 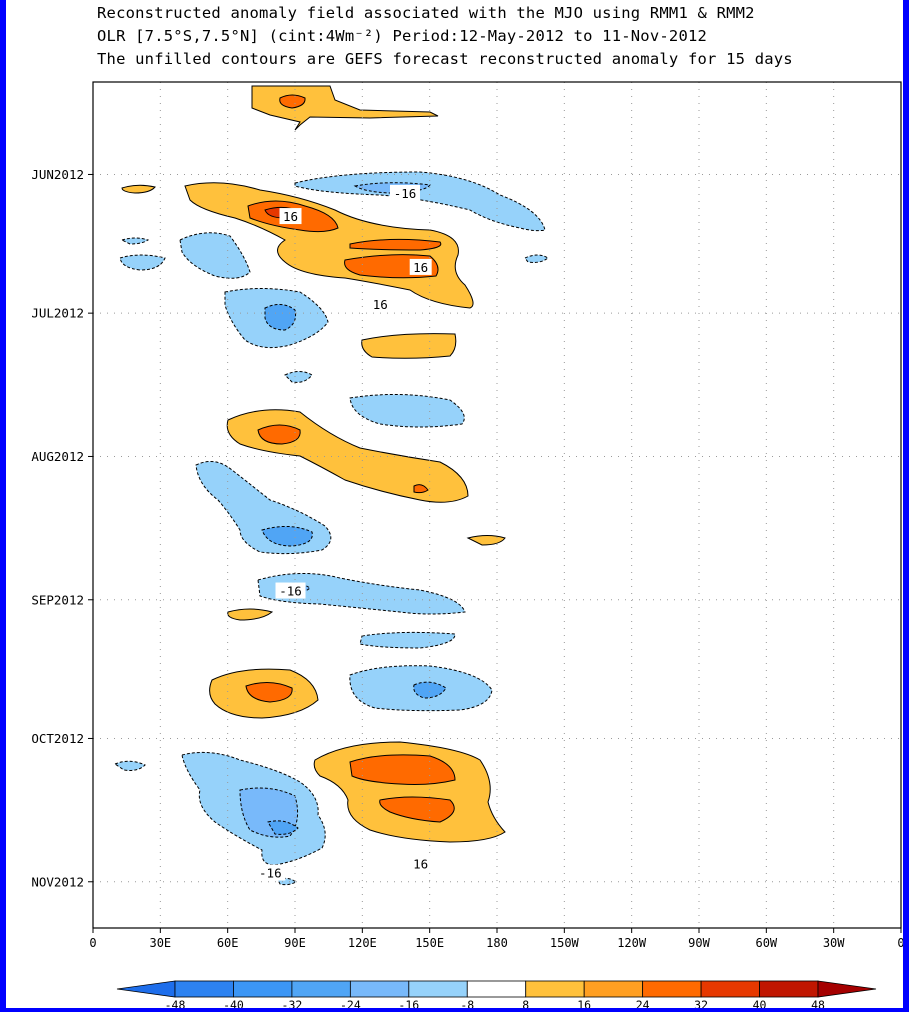 I want to click on y-tick-label: JUN2012, so click(x=57, y=174).